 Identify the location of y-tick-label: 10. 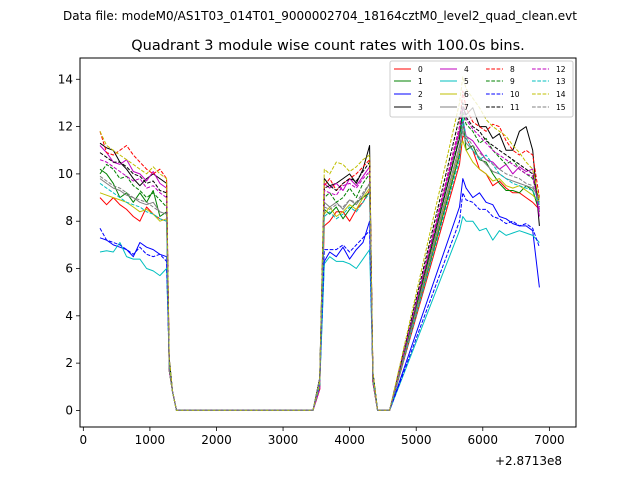
(65, 174).